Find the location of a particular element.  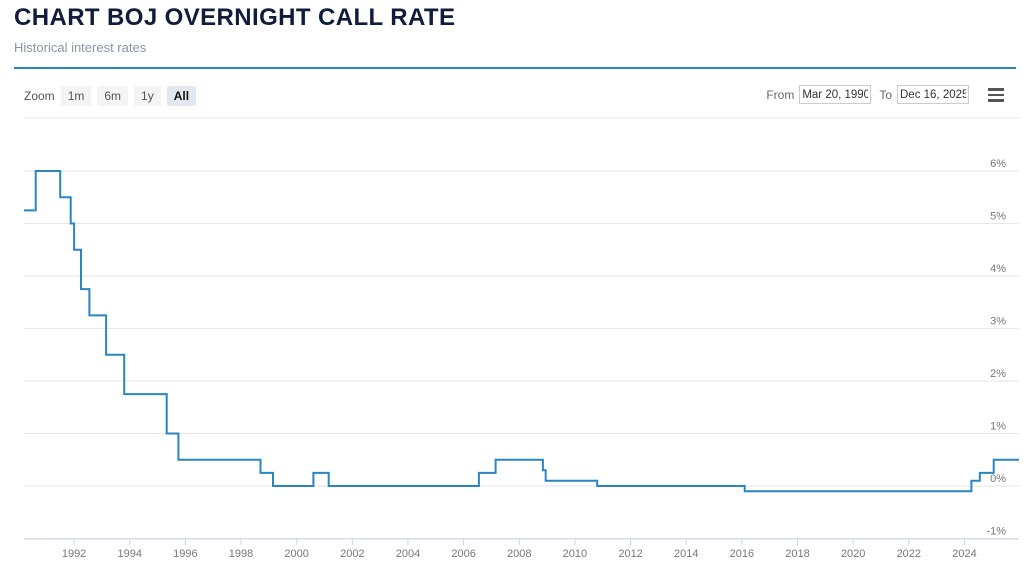

header-divider is located at coordinates (515, 68).